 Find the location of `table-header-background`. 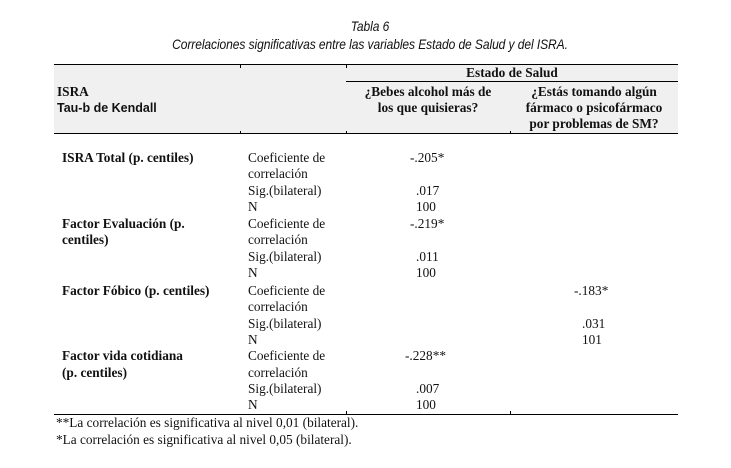

table-header-background is located at coordinates (366, 99).